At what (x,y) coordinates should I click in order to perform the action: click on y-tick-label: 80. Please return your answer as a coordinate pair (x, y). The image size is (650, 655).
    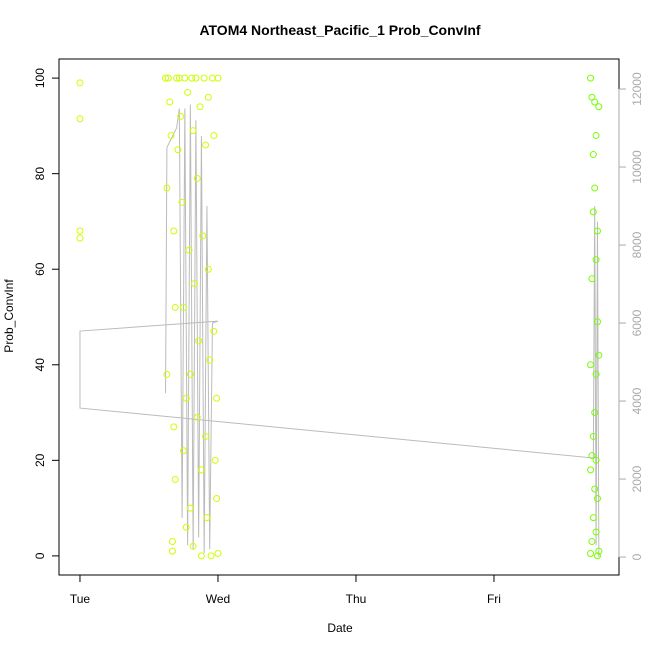
    Looking at the image, I should click on (40, 174).